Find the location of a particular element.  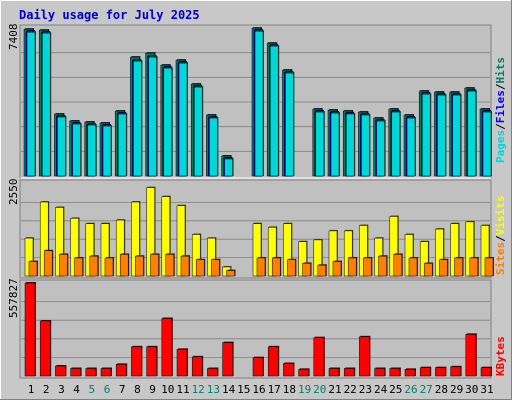

x-tick-label-9: 9 is located at coordinates (152, 389).